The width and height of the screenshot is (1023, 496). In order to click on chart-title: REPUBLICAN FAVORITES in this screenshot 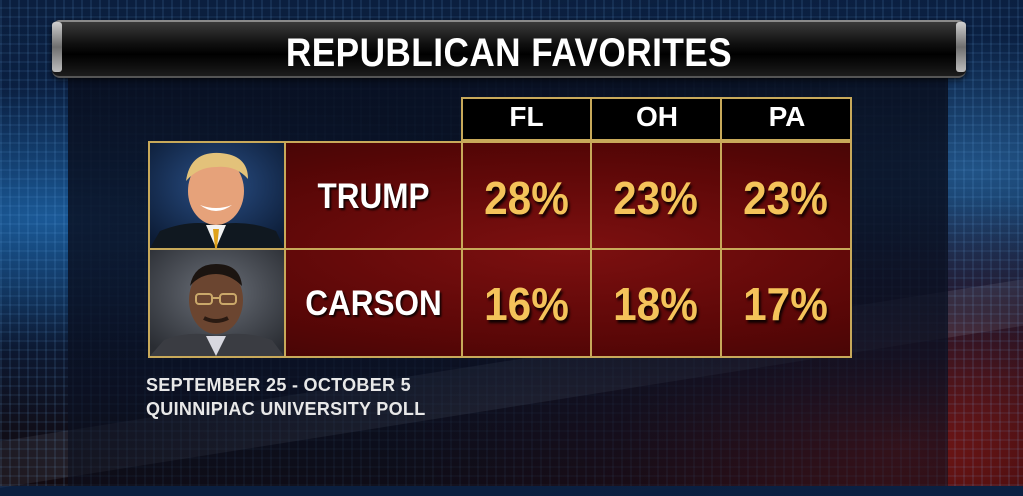, I will do `click(509, 53)`.